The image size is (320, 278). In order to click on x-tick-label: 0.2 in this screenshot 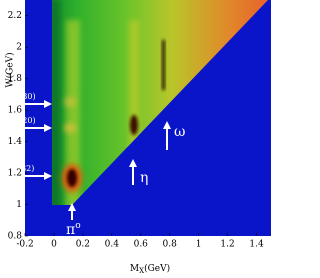, I will do `click(83, 245)`.